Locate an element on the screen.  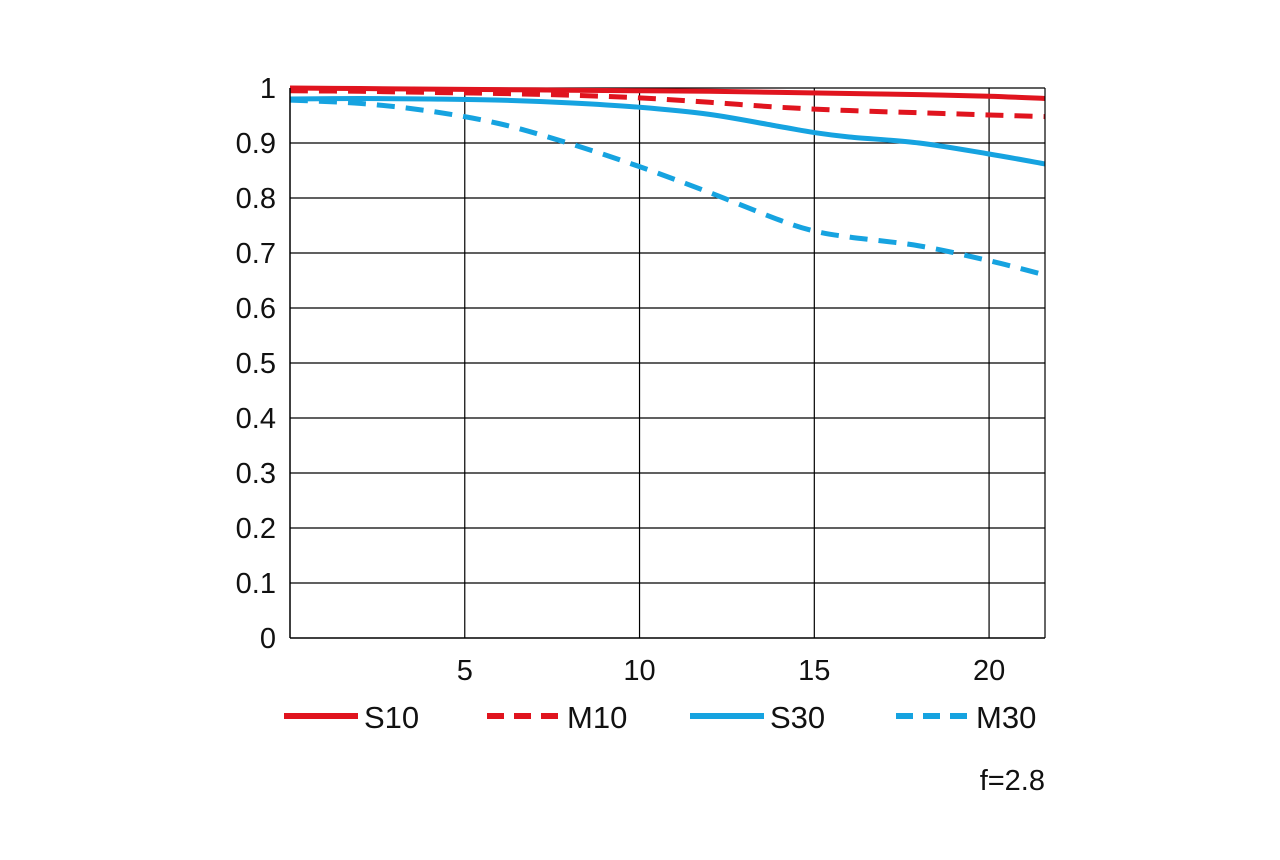
chart-legend: S10 M10 S30 M30 is located at coordinates (660, 717).